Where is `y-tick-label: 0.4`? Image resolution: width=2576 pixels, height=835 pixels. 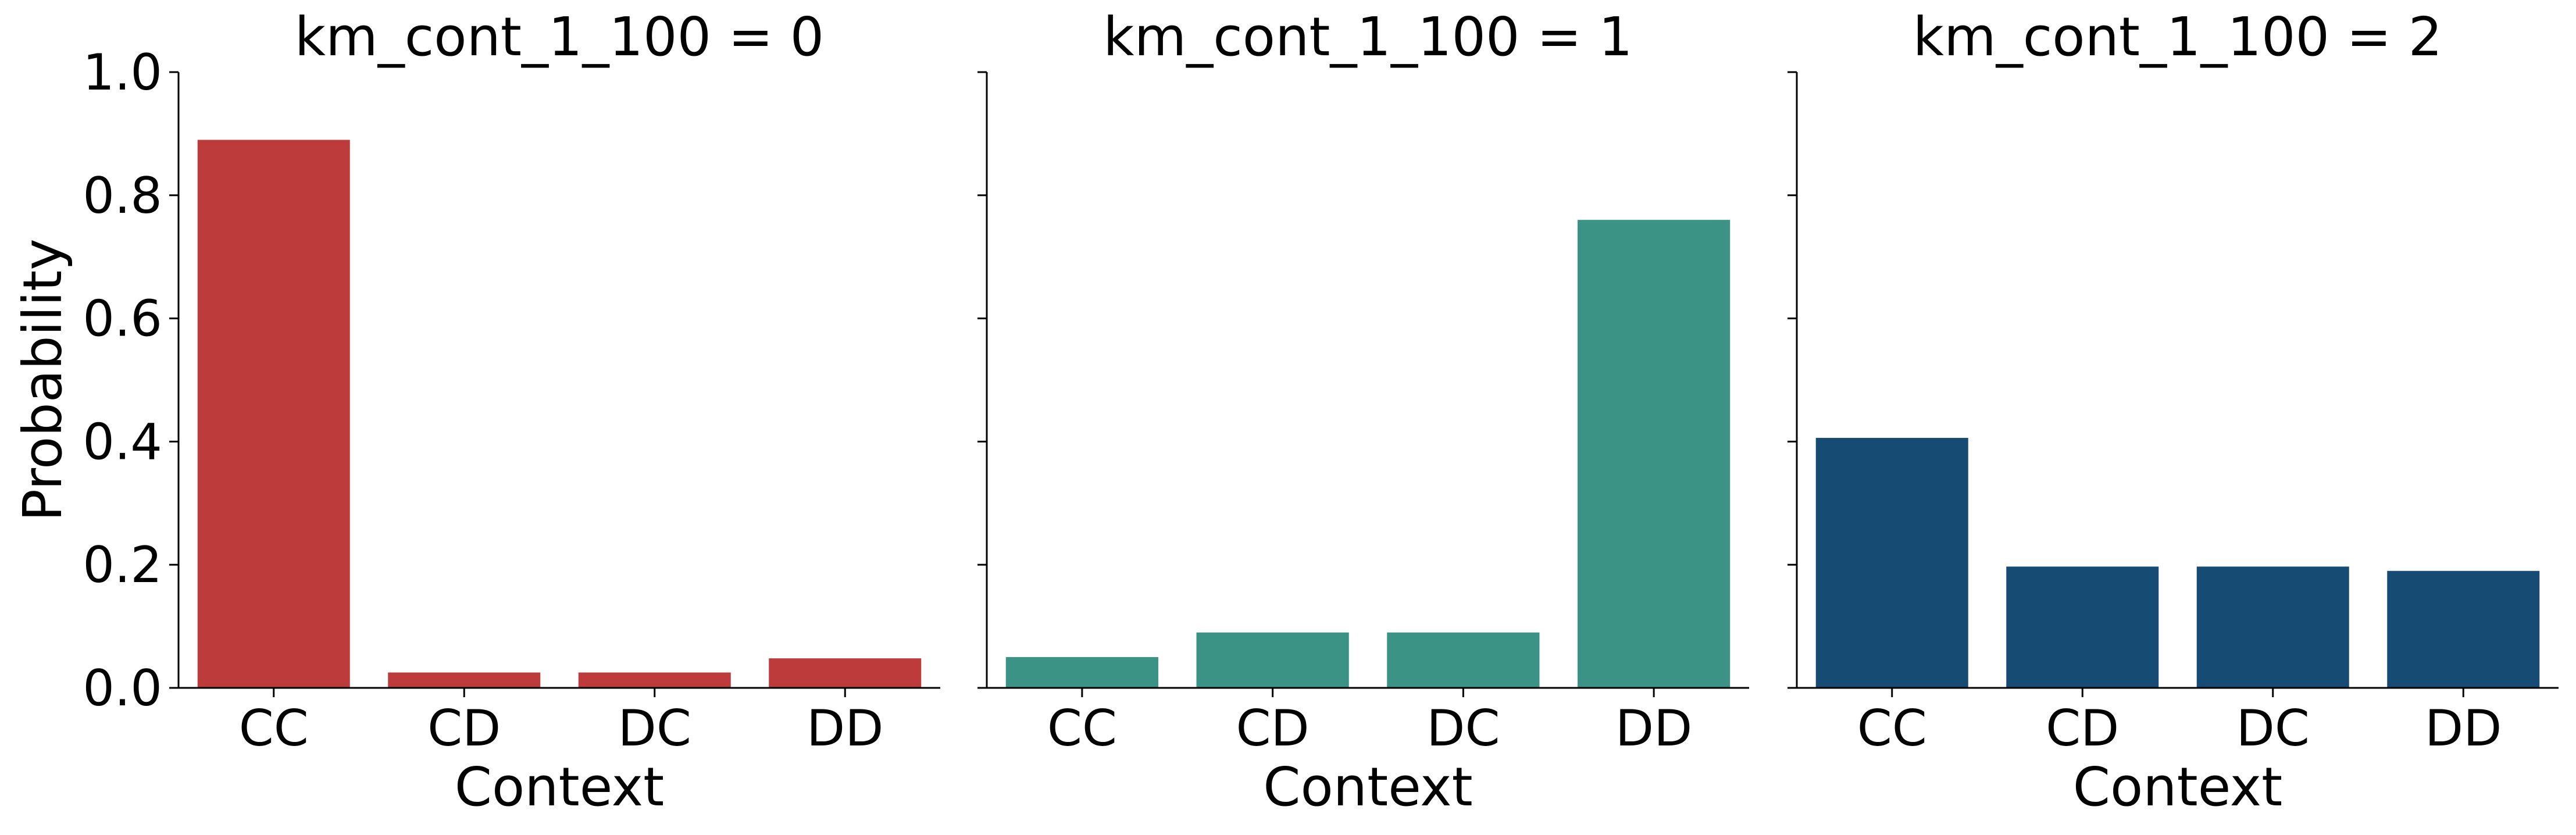 y-tick-label: 0.4 is located at coordinates (123, 442).